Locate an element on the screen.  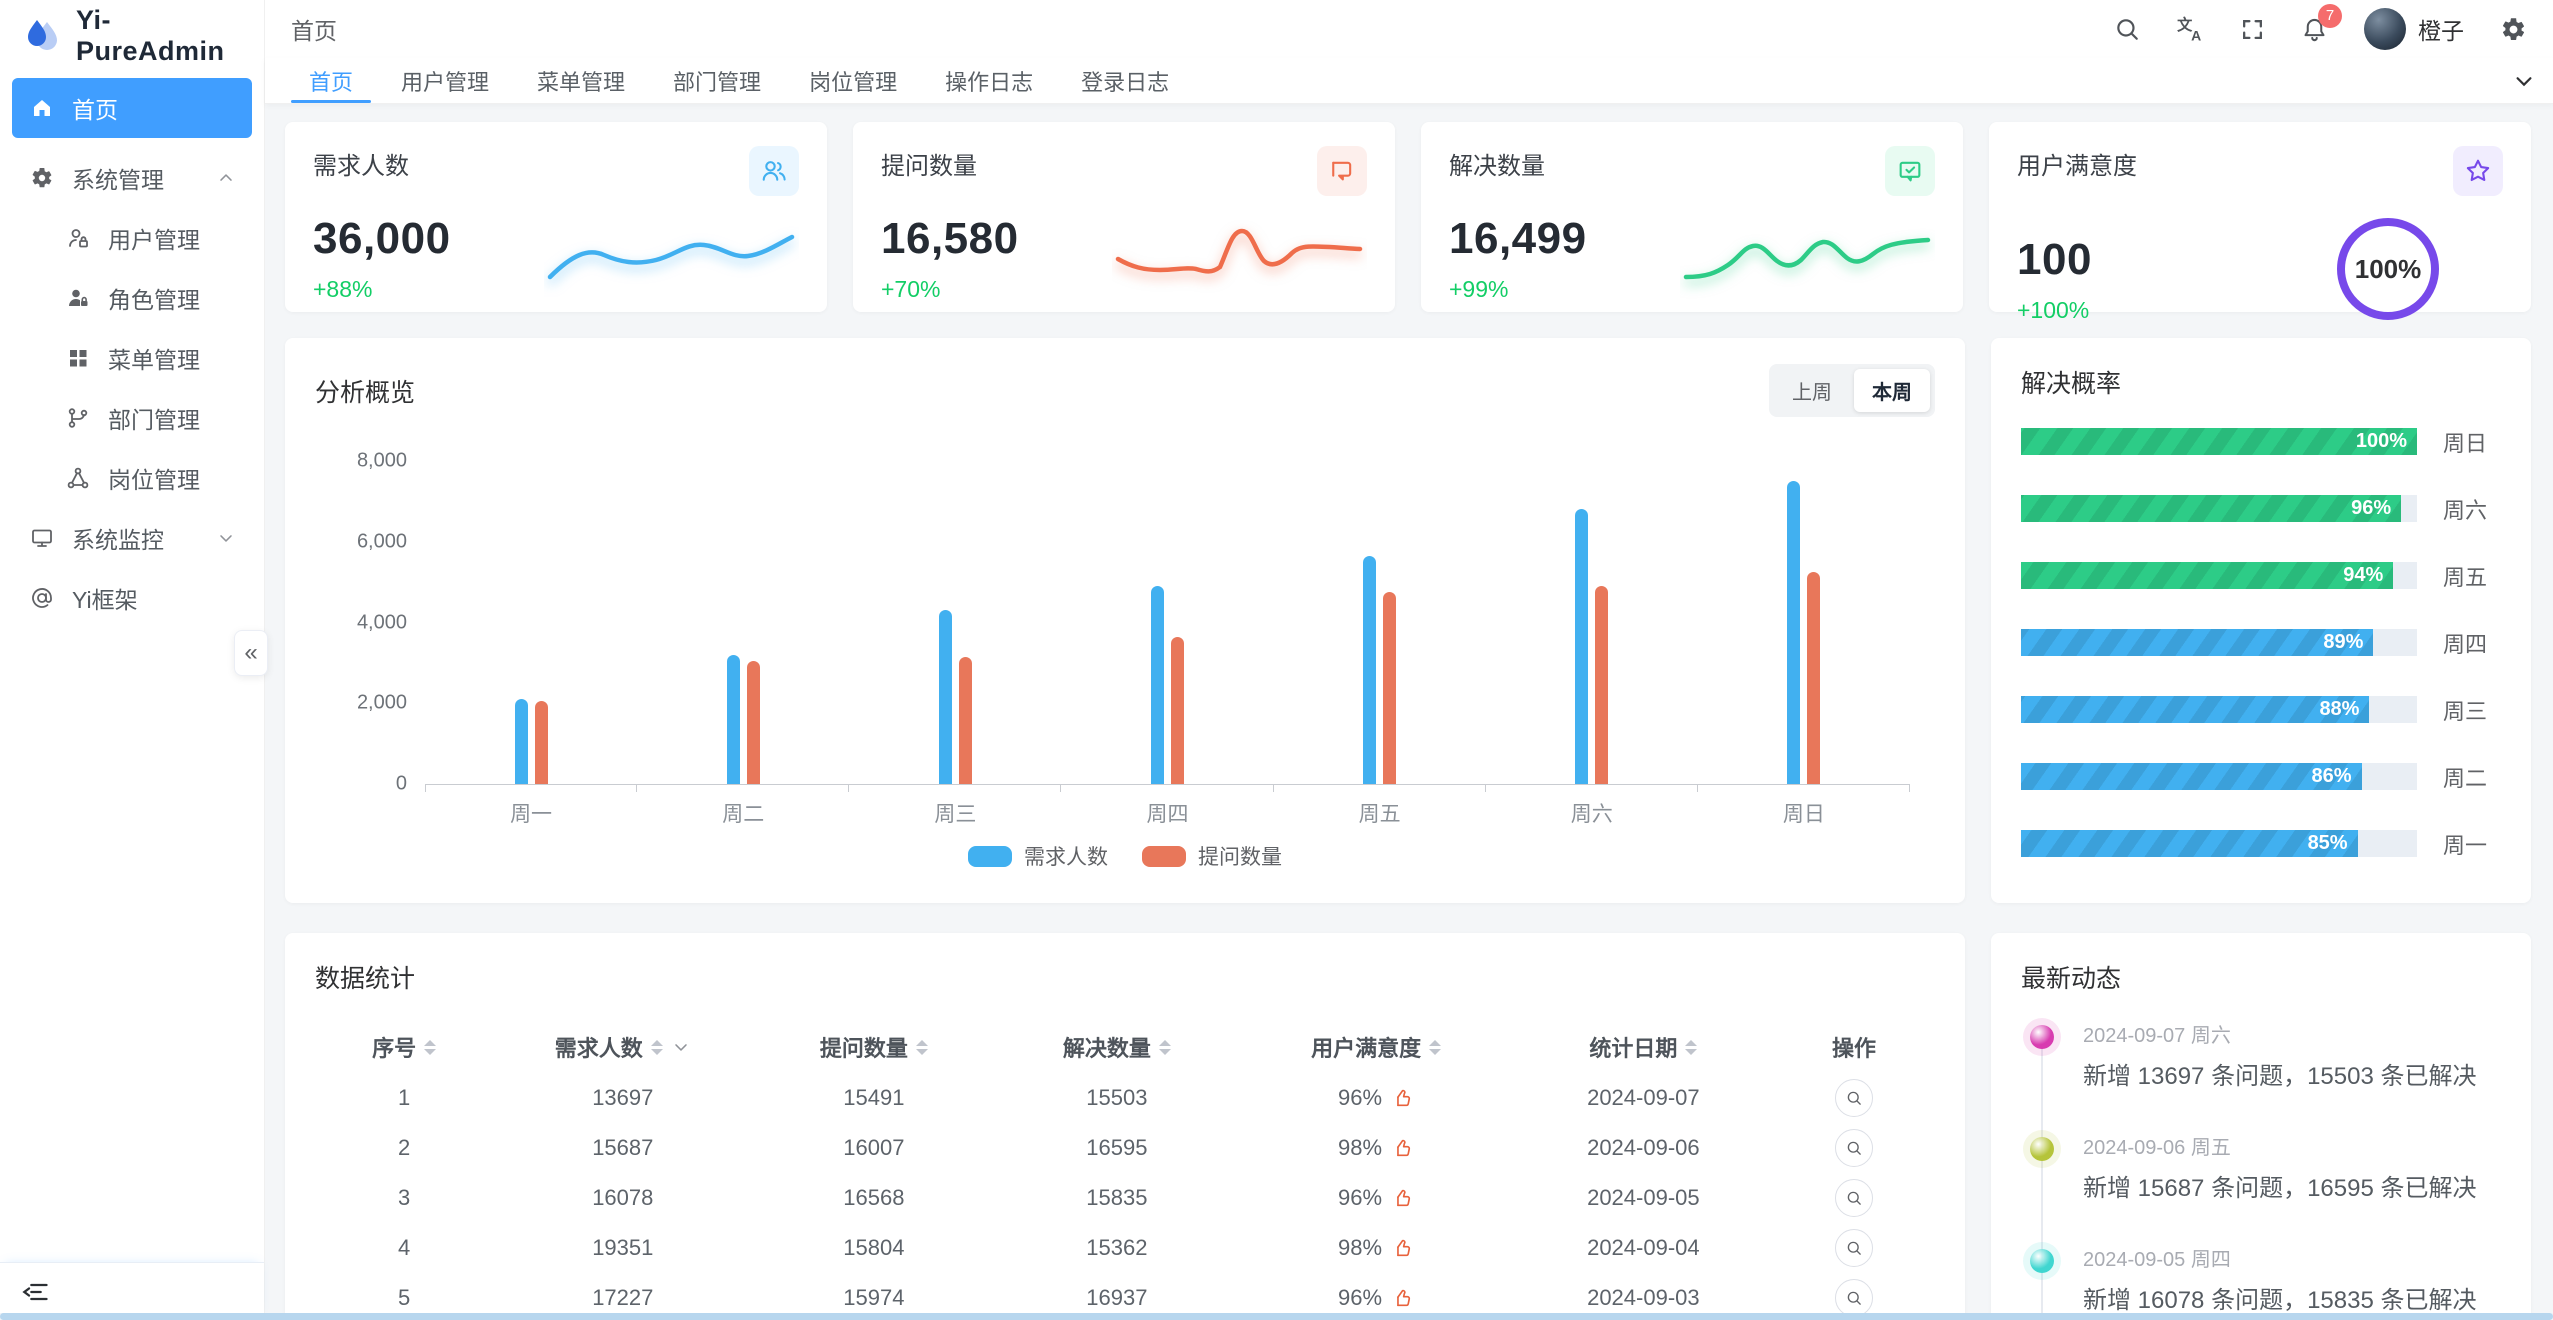
tab-item: 岗位管理 is located at coordinates (853, 82).